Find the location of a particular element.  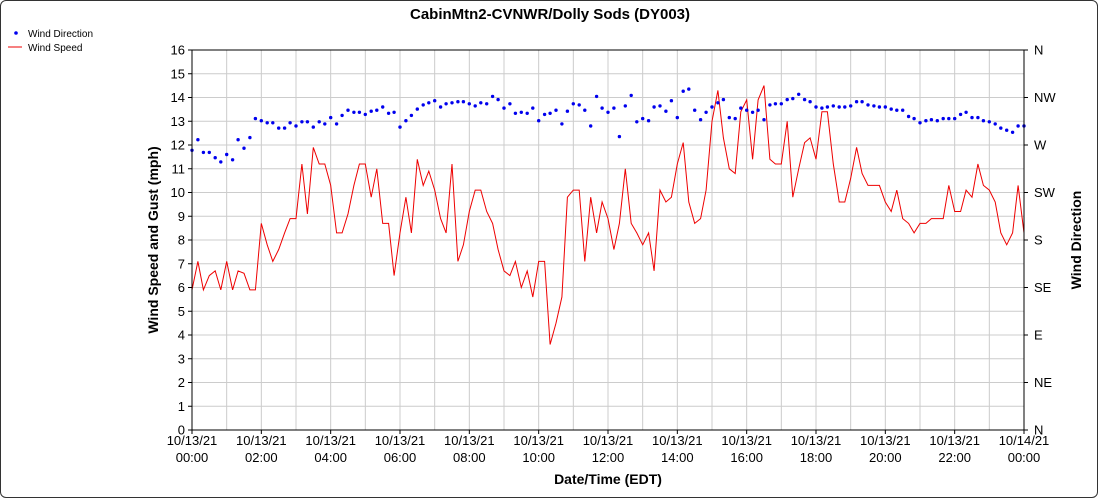

y2-axis-ticks: N NE E SE S SW W NW N is located at coordinates (1040, 240).